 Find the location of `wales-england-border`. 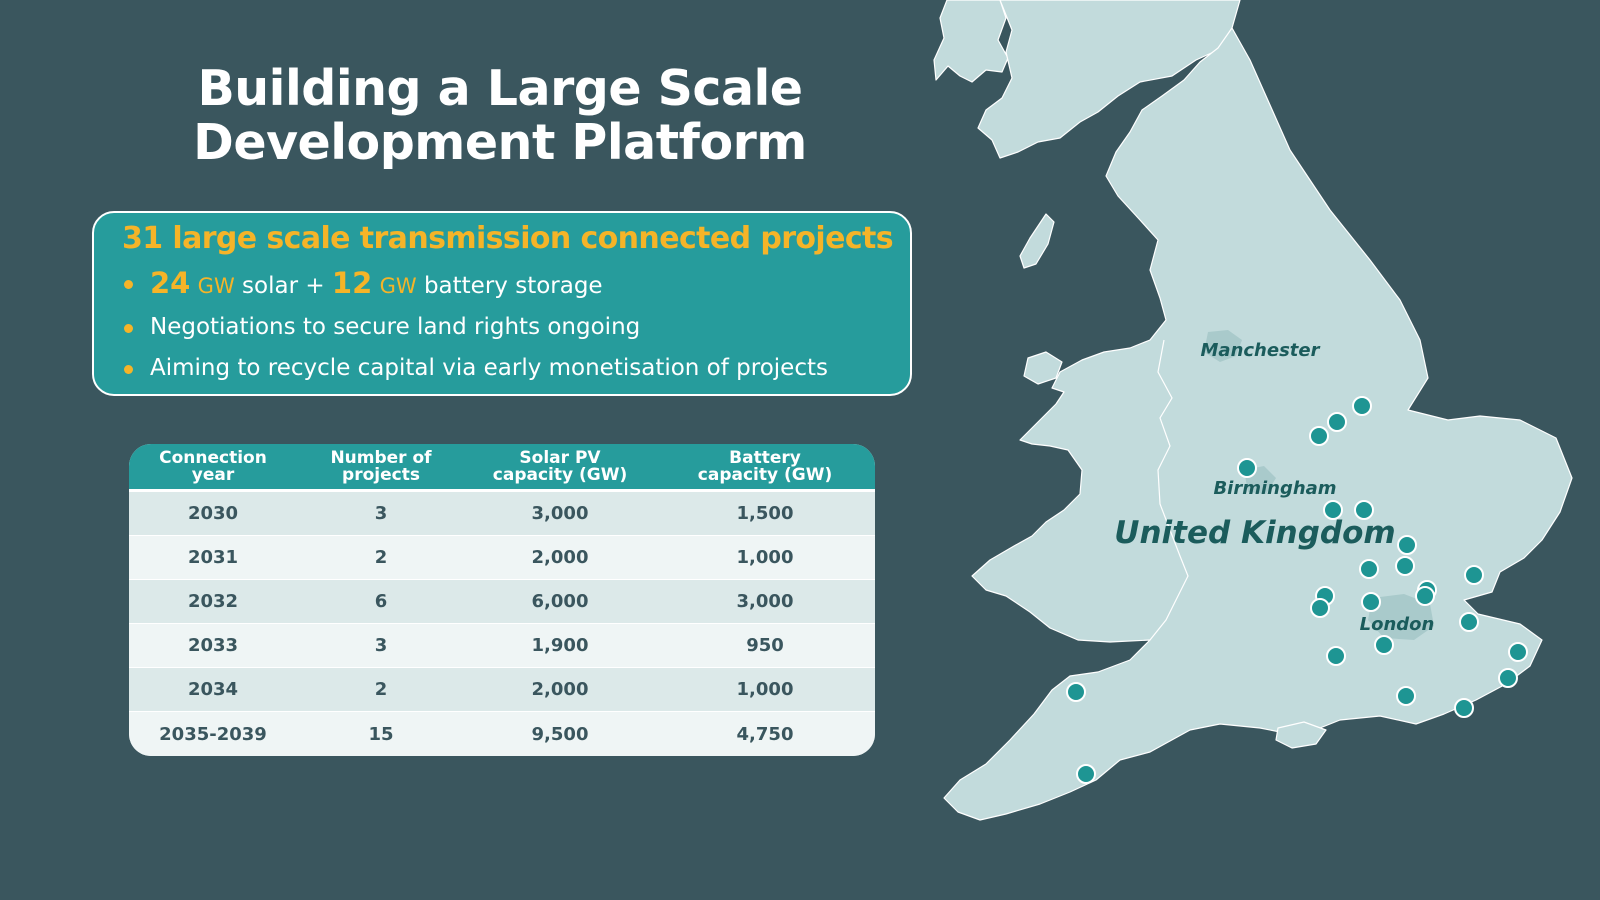

wales-england-border is located at coordinates (1169, 490).